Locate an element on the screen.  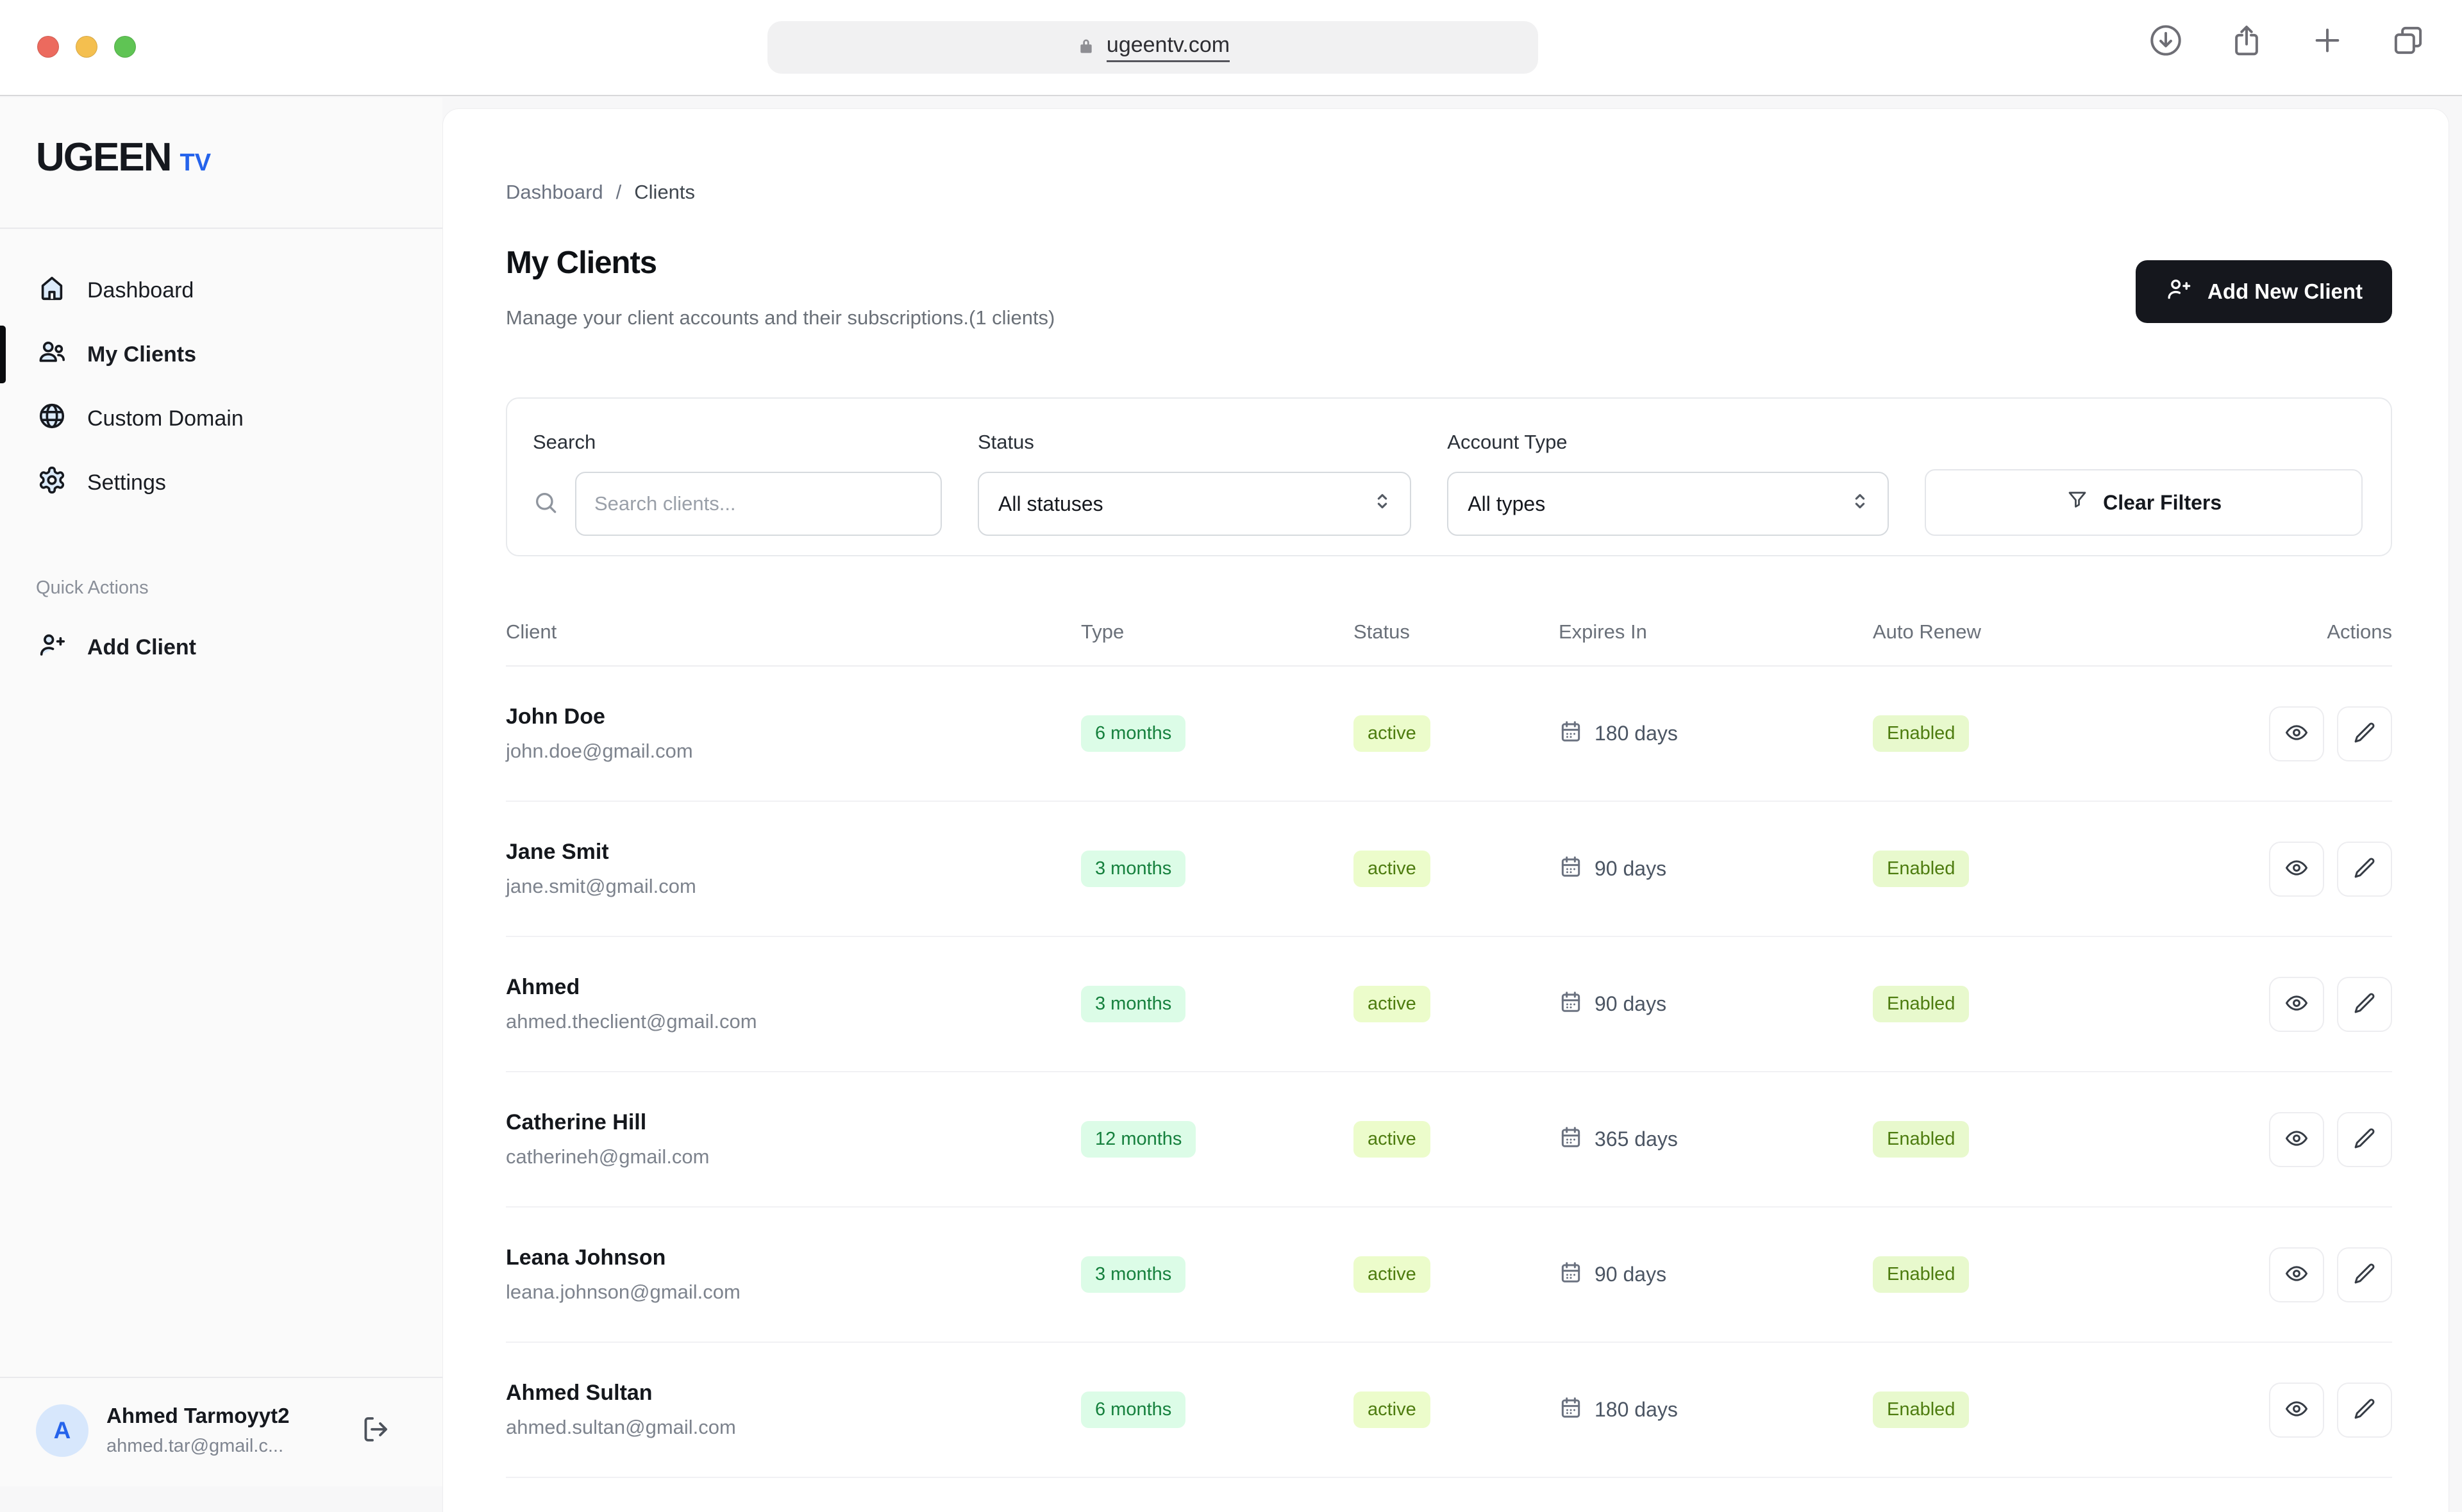
column-header-client: Client is located at coordinates (793, 632).